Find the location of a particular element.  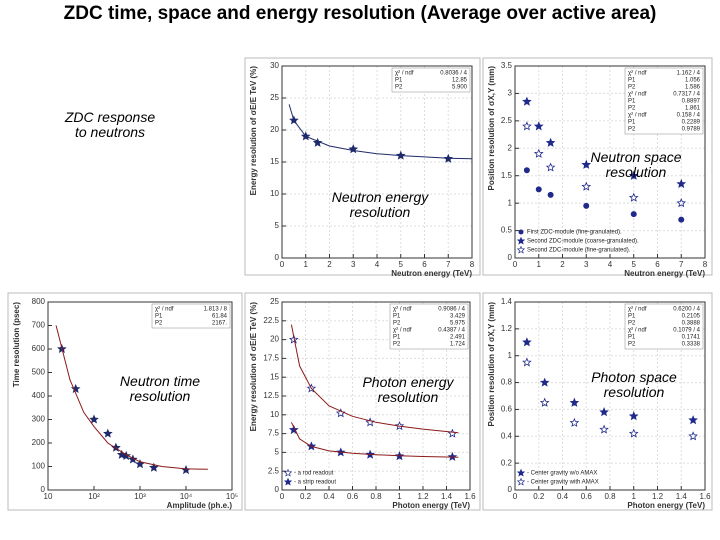

annotation: Neutron time resolution is located at coordinates (160, 388).